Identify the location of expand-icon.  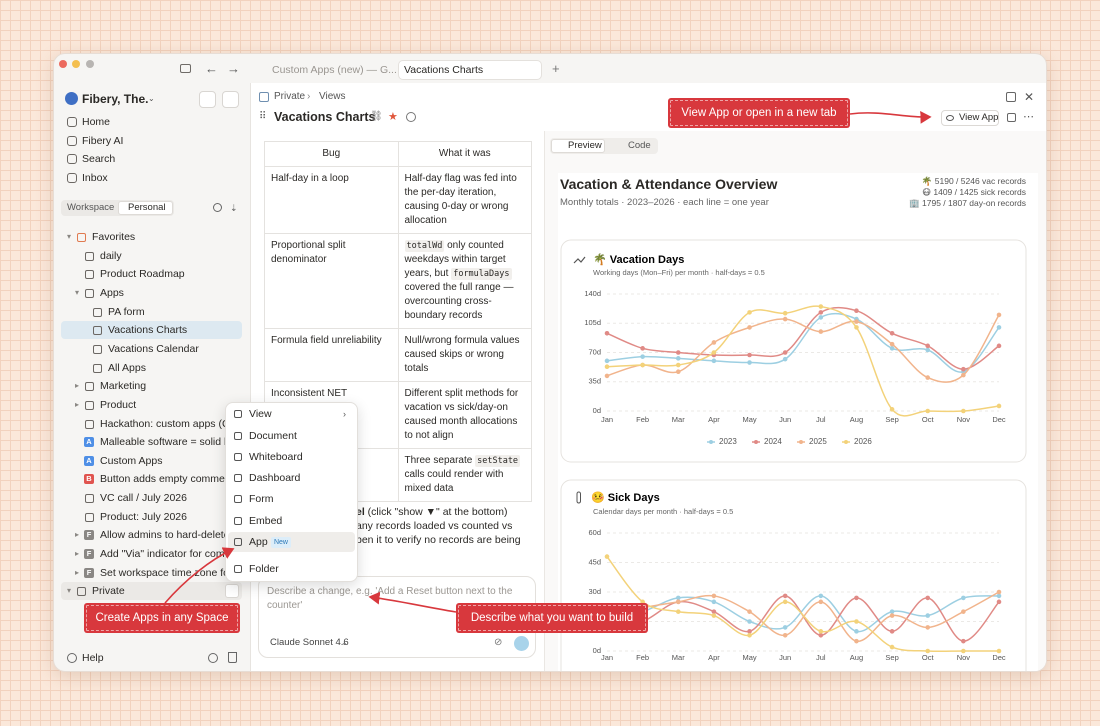
(1011, 97).